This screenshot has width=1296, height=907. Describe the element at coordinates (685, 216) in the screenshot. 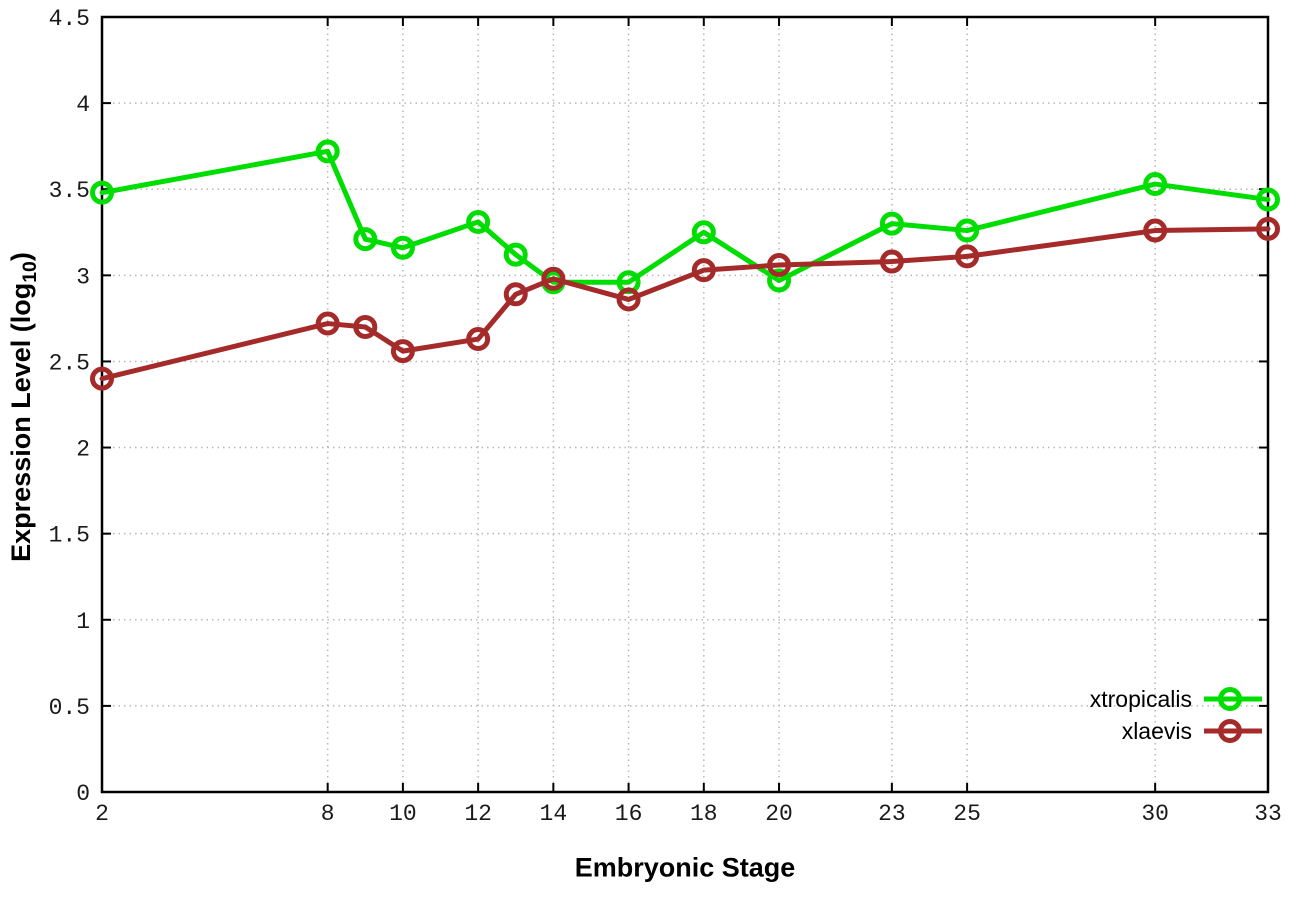

I see `series-line-xtropicalis` at that location.